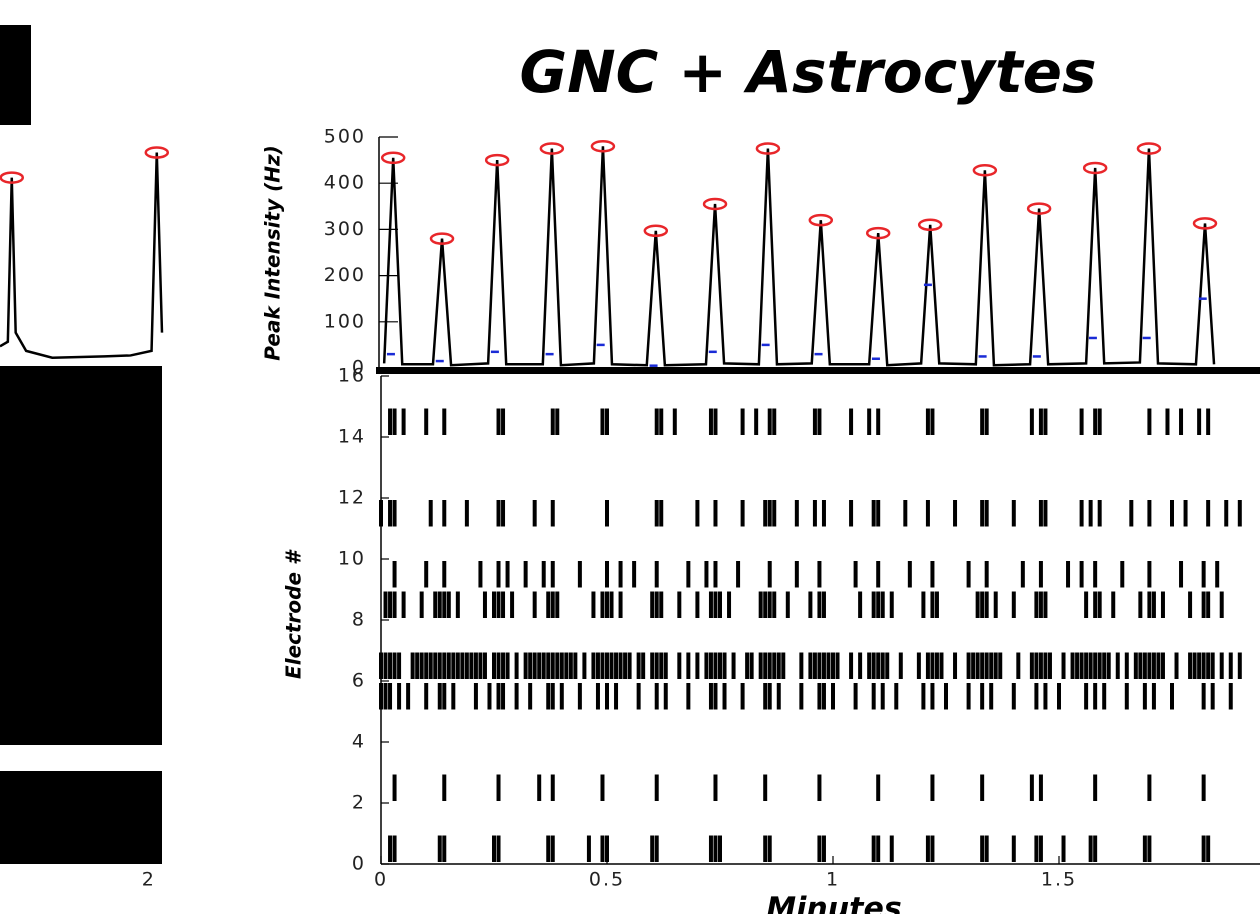 The height and width of the screenshot is (914, 1260). I want to click on y-tick-label: 14, so click(352, 437).